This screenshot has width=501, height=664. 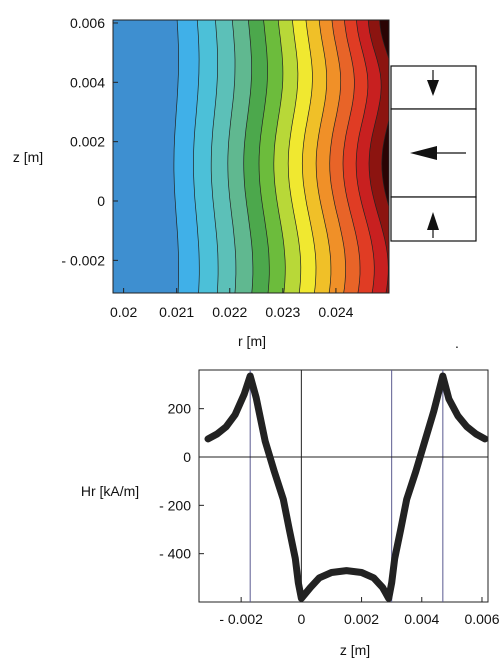 What do you see at coordinates (181, 481) in the screenshot?
I see `y-ticks: 200 0 - 200 - 400` at bounding box center [181, 481].